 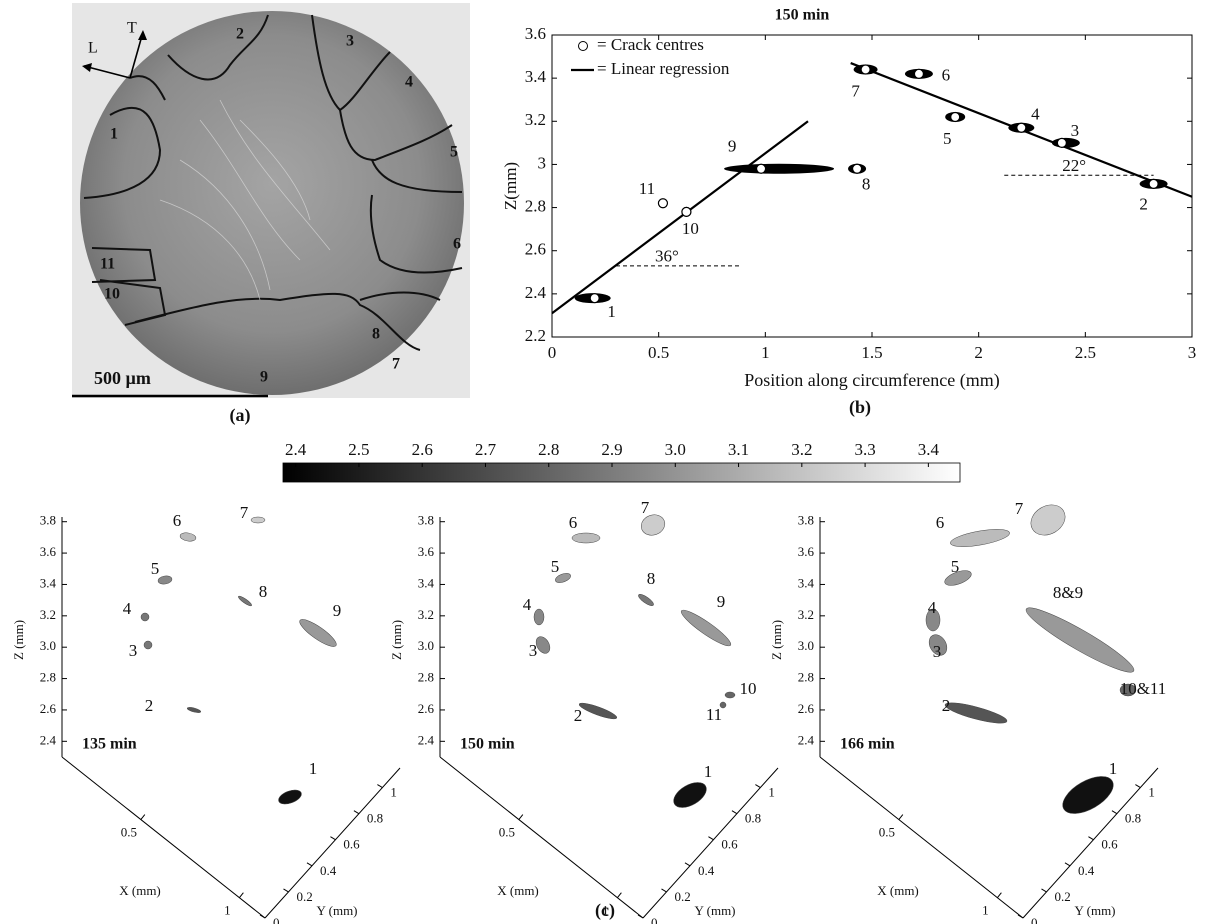 What do you see at coordinates (536, 292) in the screenshot?
I see `y-tick-label: 2.4` at bounding box center [536, 292].